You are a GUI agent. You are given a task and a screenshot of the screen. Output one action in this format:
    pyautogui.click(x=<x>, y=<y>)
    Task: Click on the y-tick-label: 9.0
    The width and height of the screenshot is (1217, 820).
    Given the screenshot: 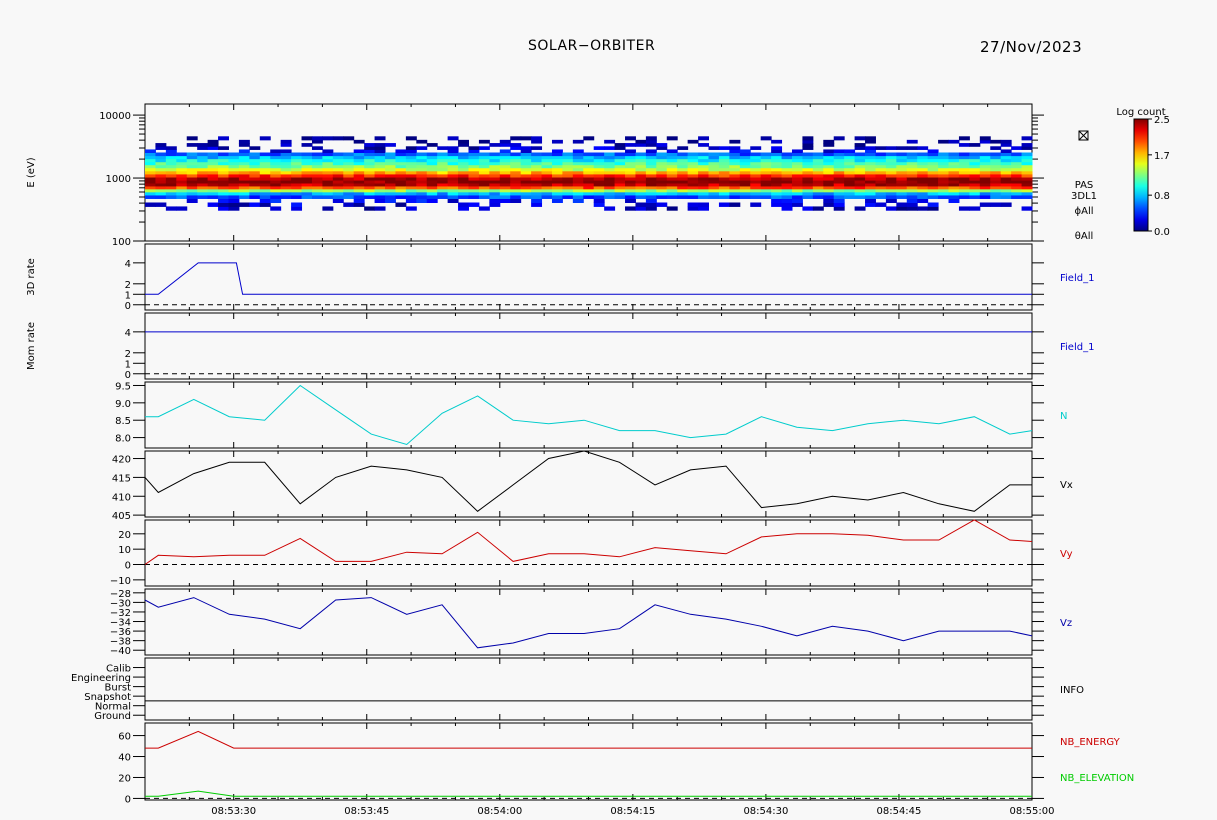 What is the action you would take?
    pyautogui.click(x=123, y=404)
    